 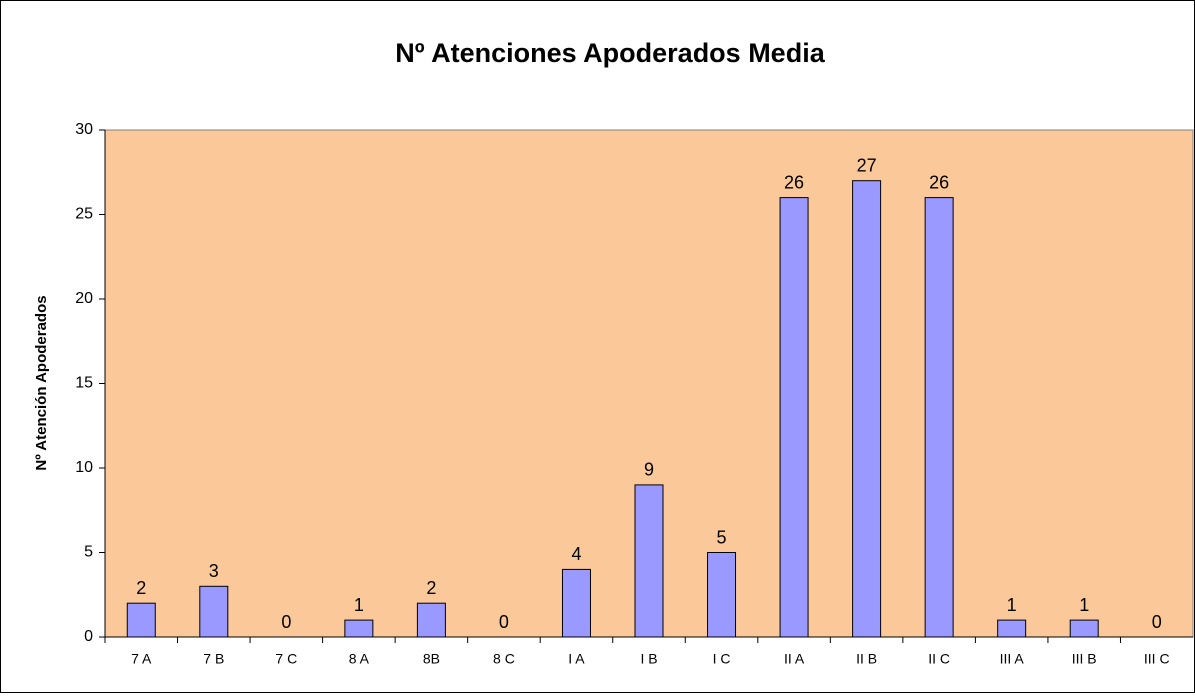 I want to click on y-tick-label: 25, so click(x=84, y=214).